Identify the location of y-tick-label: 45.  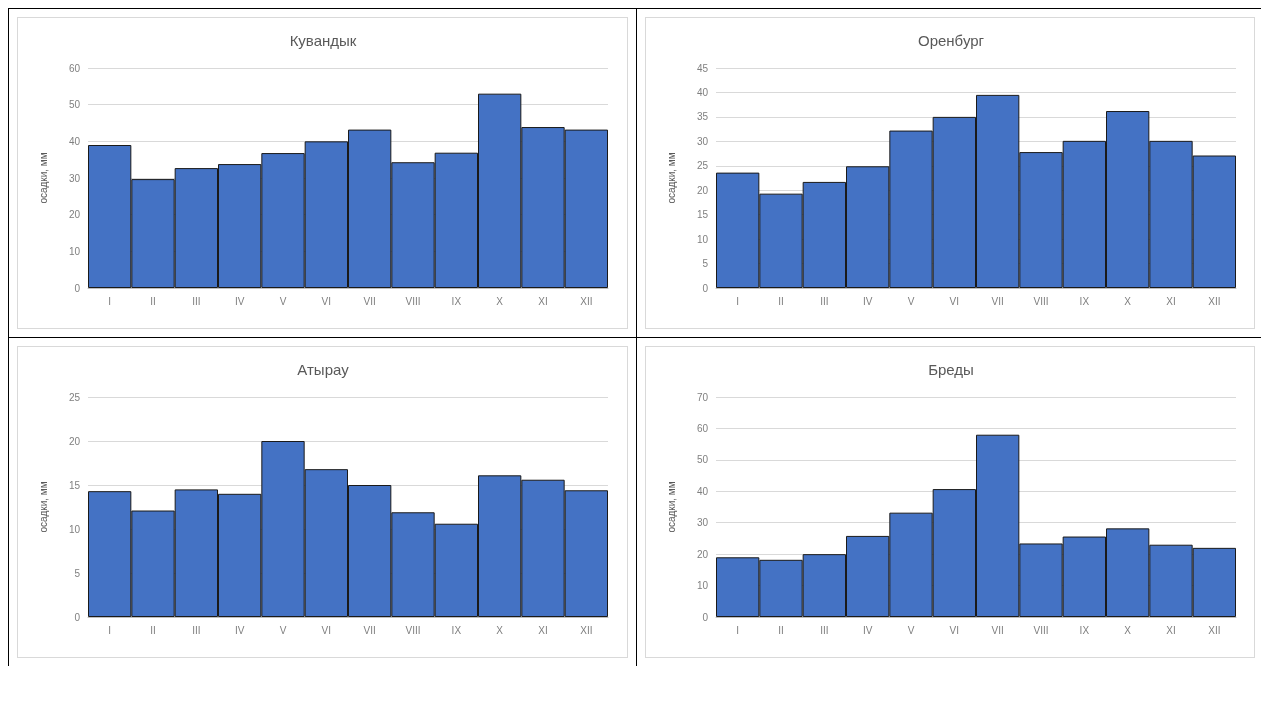
(702, 68).